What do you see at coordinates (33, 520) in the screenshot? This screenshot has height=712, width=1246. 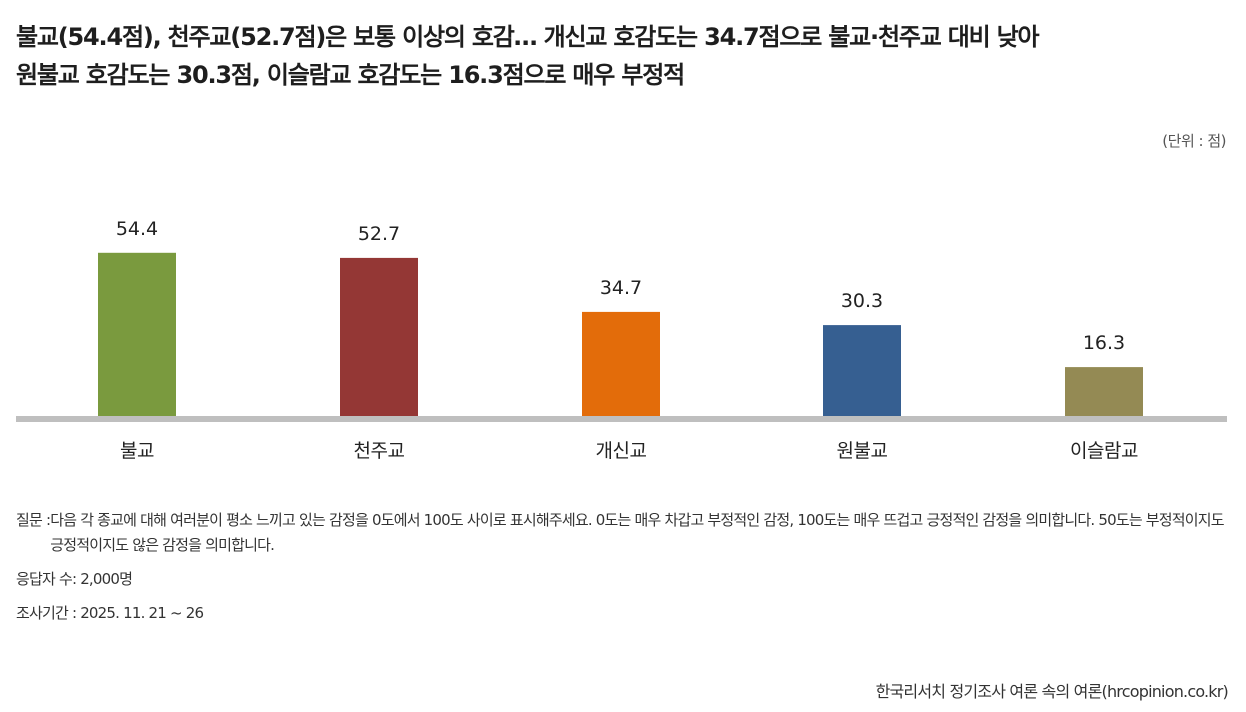 I see `question-label: 질문 :` at bounding box center [33, 520].